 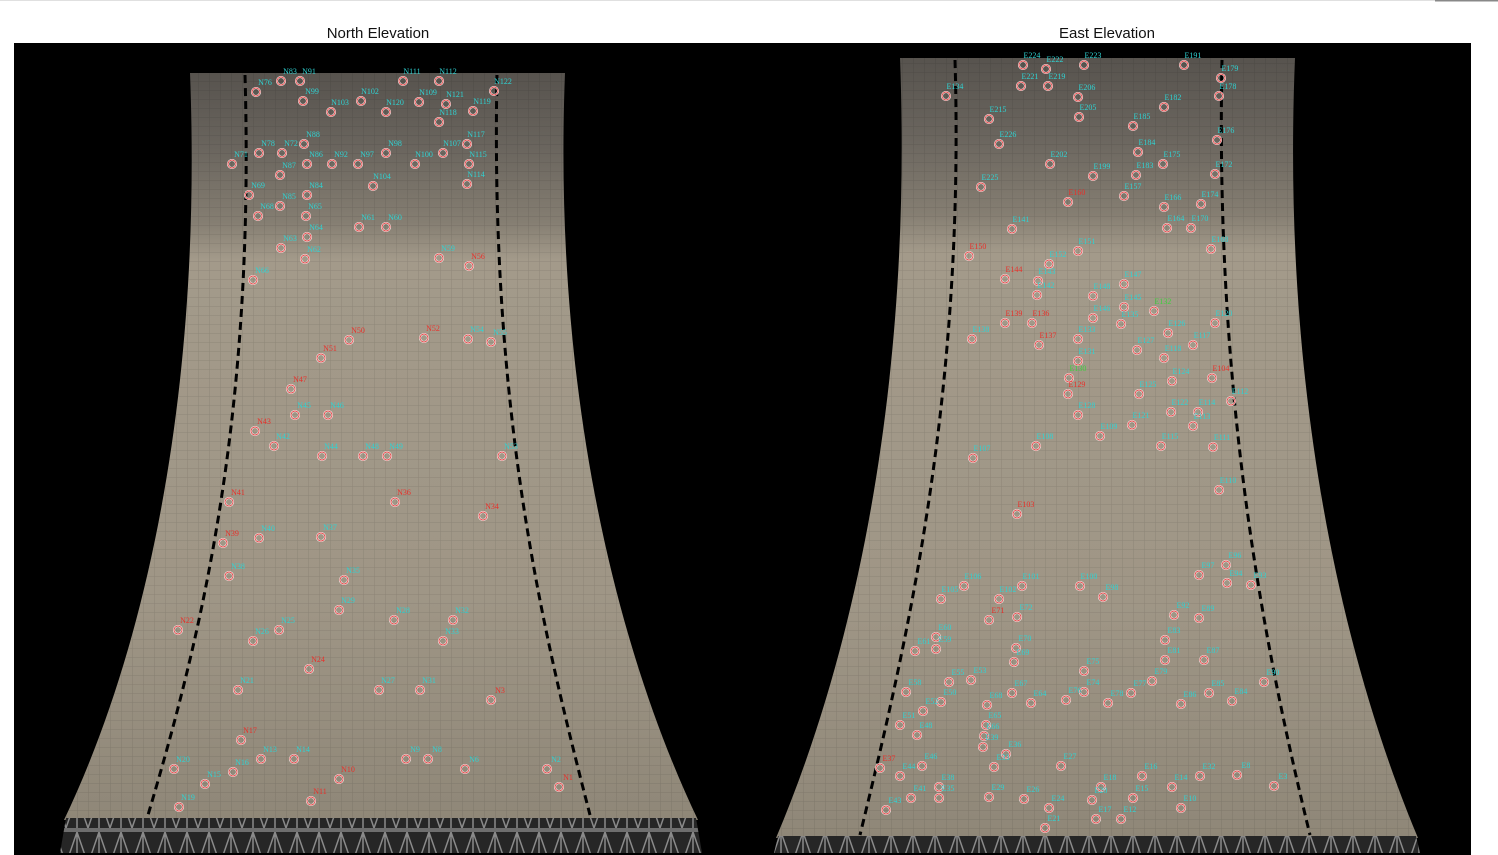 What do you see at coordinates (270, 749) in the screenshot?
I see `marker-label: N13` at bounding box center [270, 749].